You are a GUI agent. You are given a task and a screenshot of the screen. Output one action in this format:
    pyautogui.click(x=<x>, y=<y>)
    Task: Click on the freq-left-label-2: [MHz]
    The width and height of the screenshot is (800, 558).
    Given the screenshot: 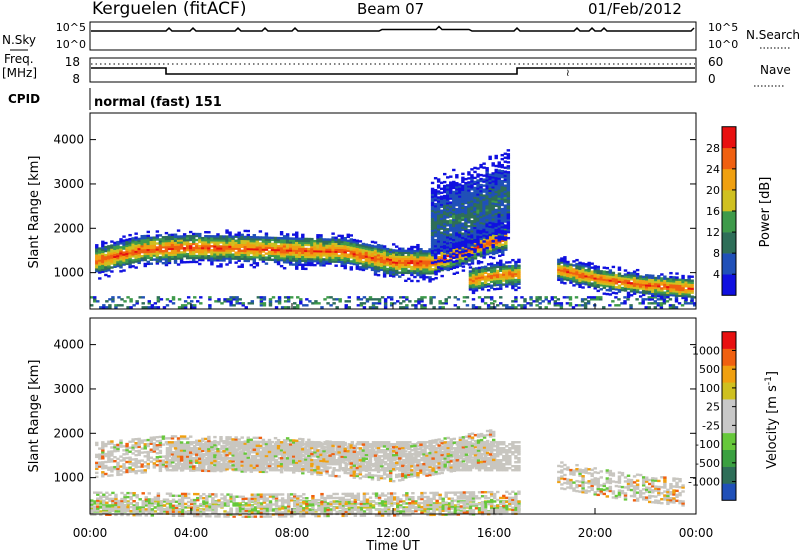 What is the action you would take?
    pyautogui.click(x=19, y=73)
    